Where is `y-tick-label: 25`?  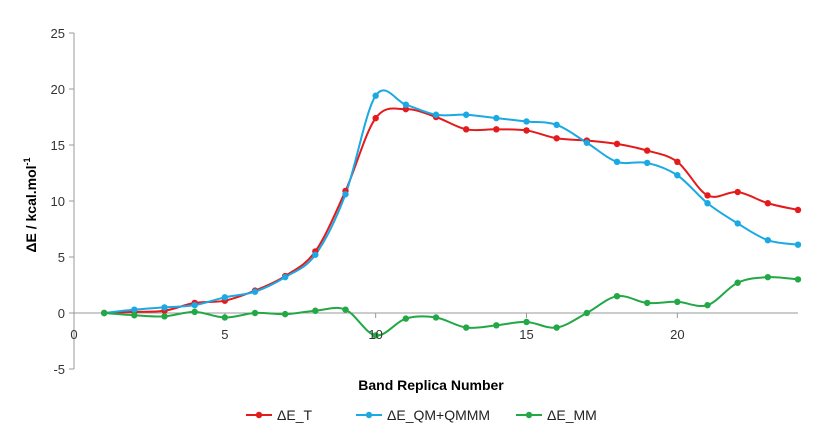 y-tick-label: 25 is located at coordinates (58, 33).